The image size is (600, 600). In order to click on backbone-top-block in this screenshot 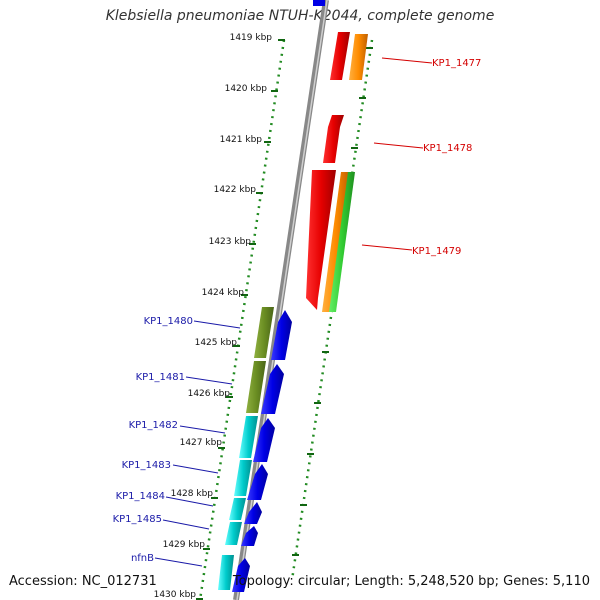, I will do `click(319, 3)`.